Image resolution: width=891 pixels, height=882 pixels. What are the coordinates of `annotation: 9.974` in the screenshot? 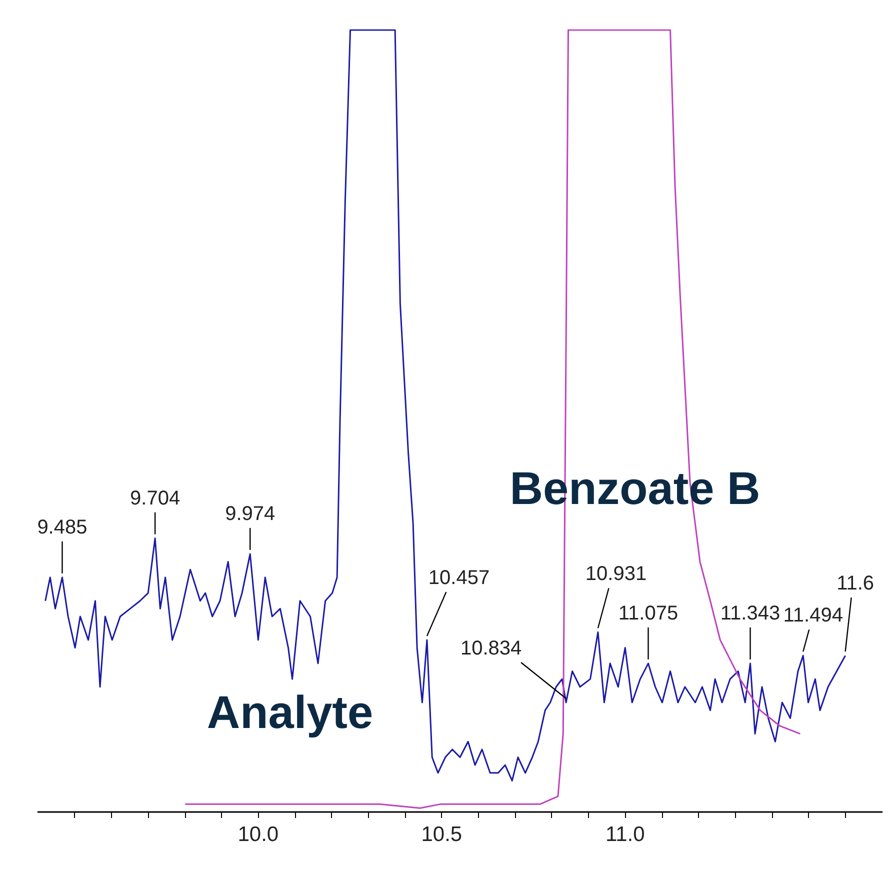 It's located at (250, 513).